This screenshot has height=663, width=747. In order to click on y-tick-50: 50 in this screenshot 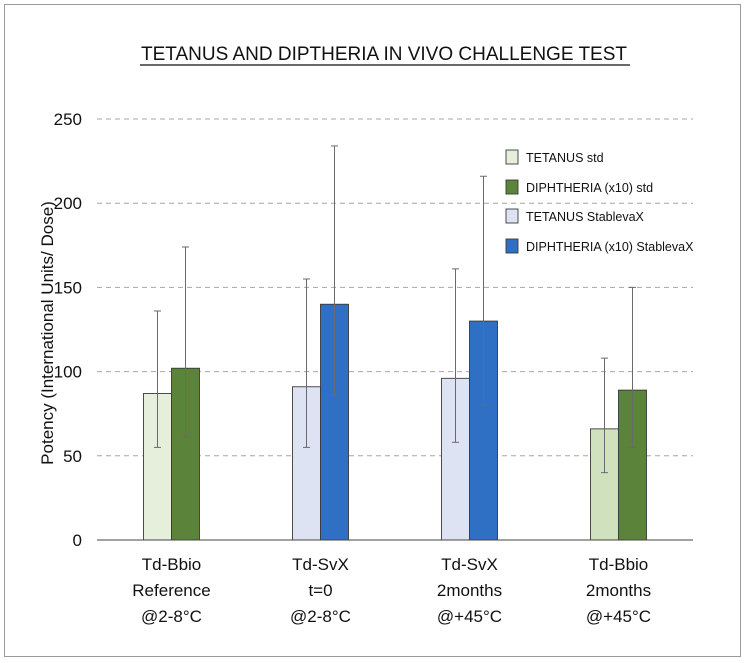, I will do `click(72, 456)`.